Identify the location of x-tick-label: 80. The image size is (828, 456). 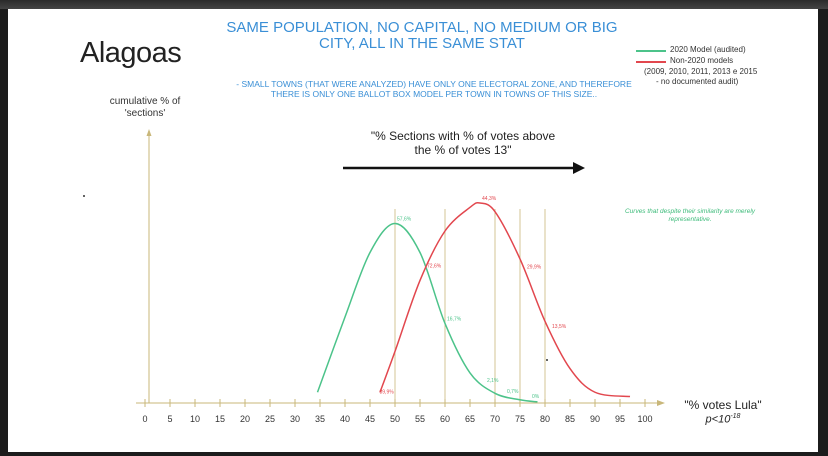
(545, 419).